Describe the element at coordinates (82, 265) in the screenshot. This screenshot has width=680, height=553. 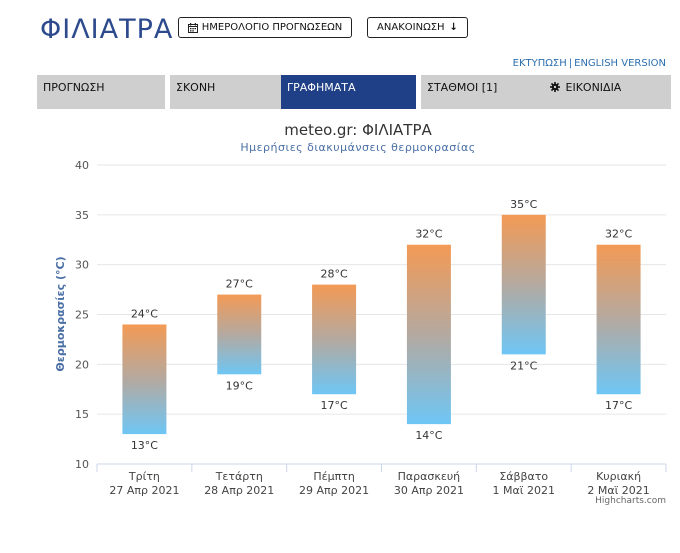
I see `y-tick-label: 30` at that location.